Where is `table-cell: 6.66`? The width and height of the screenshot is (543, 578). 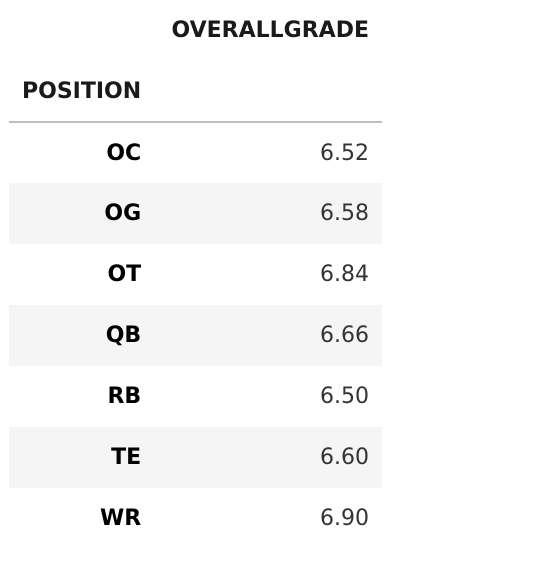
table-cell: 6.66 is located at coordinates (344, 335).